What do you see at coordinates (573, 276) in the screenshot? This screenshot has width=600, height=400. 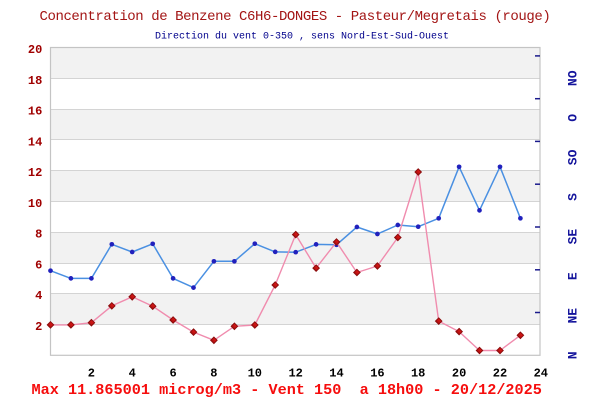 I see `svg-text: E` at bounding box center [573, 276].